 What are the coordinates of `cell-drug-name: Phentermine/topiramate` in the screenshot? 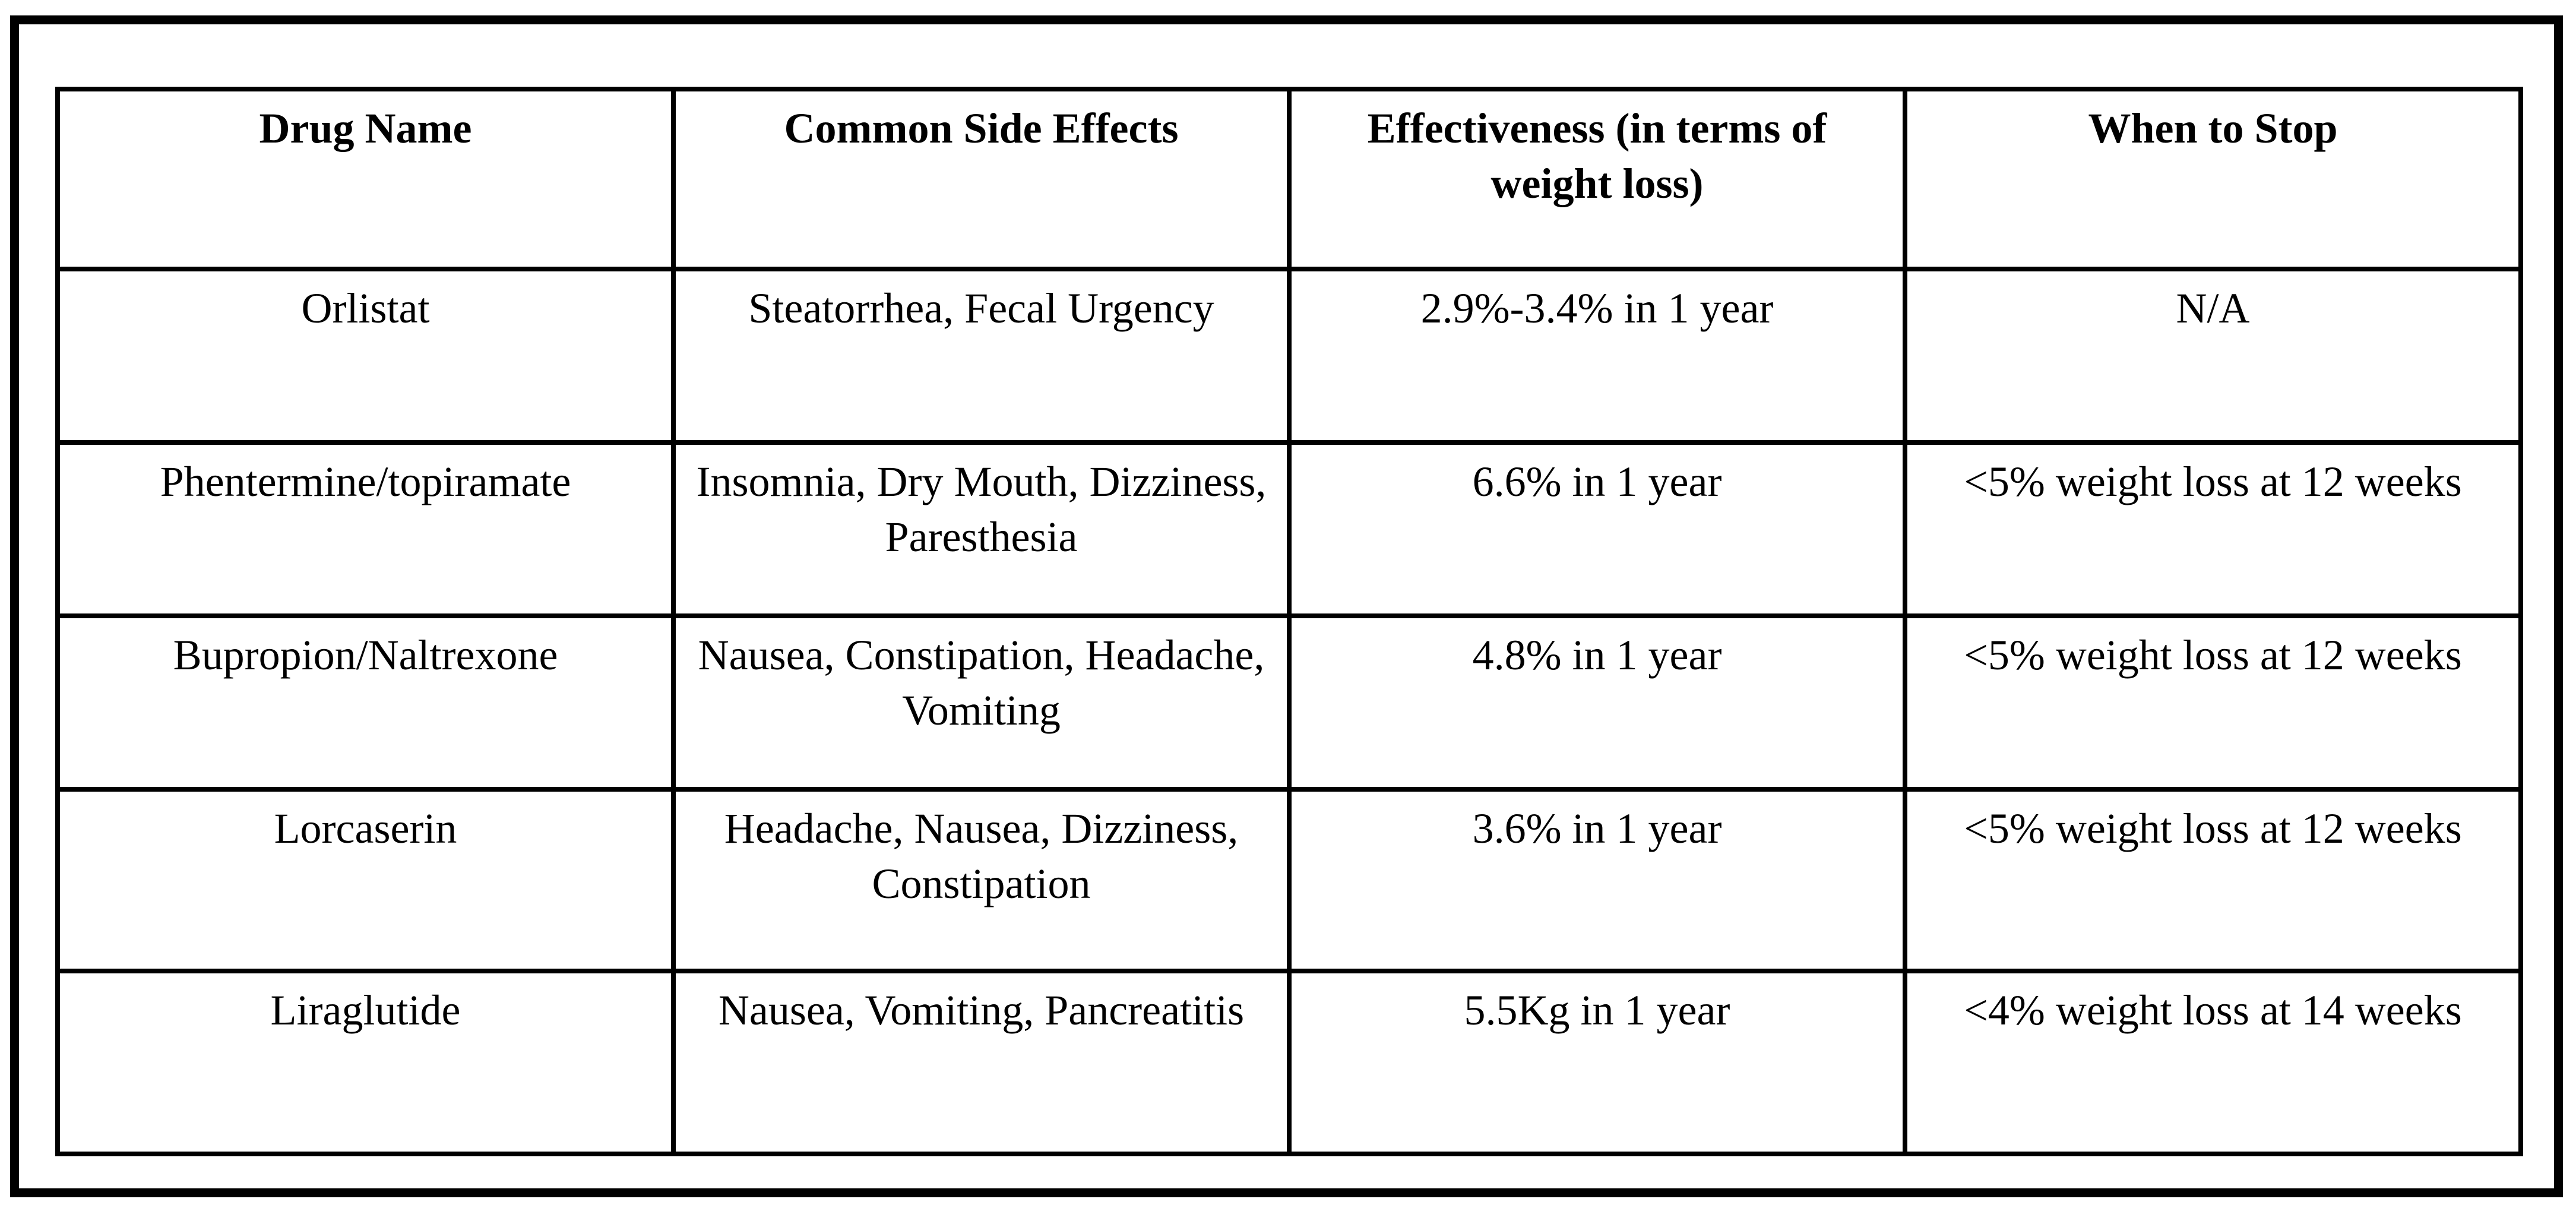 It's located at (365, 529).